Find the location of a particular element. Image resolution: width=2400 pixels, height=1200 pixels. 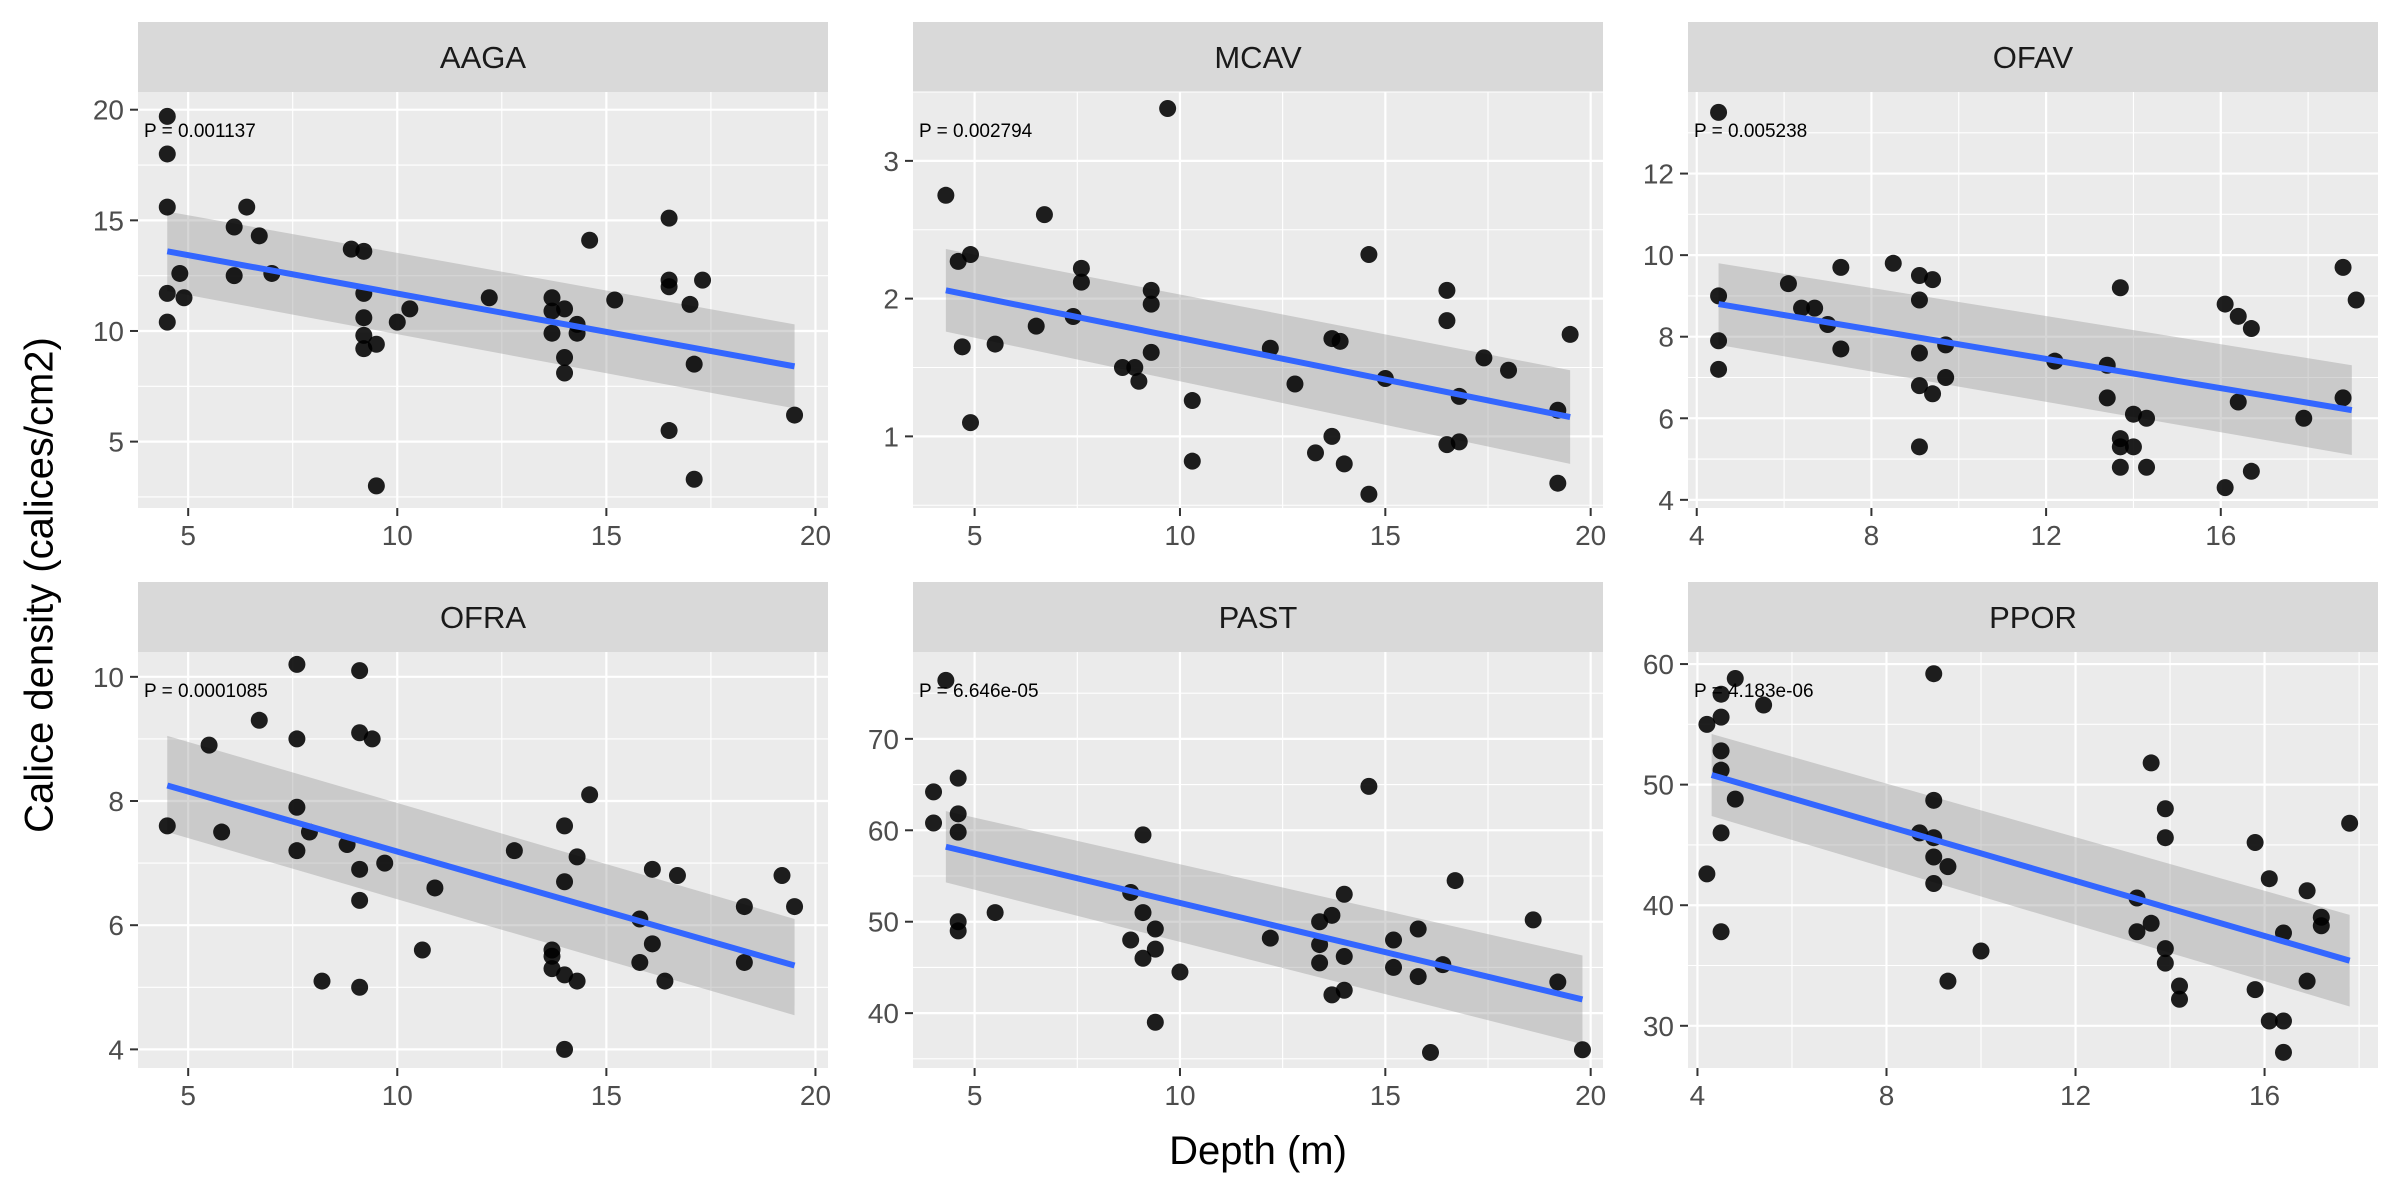

x-tick-label: 5 is located at coordinates (188, 1095).